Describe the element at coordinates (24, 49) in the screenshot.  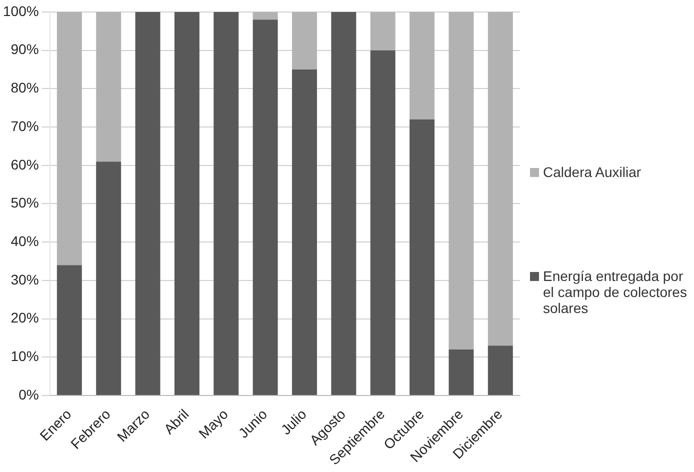
I see `y-tick-label: 90%` at that location.